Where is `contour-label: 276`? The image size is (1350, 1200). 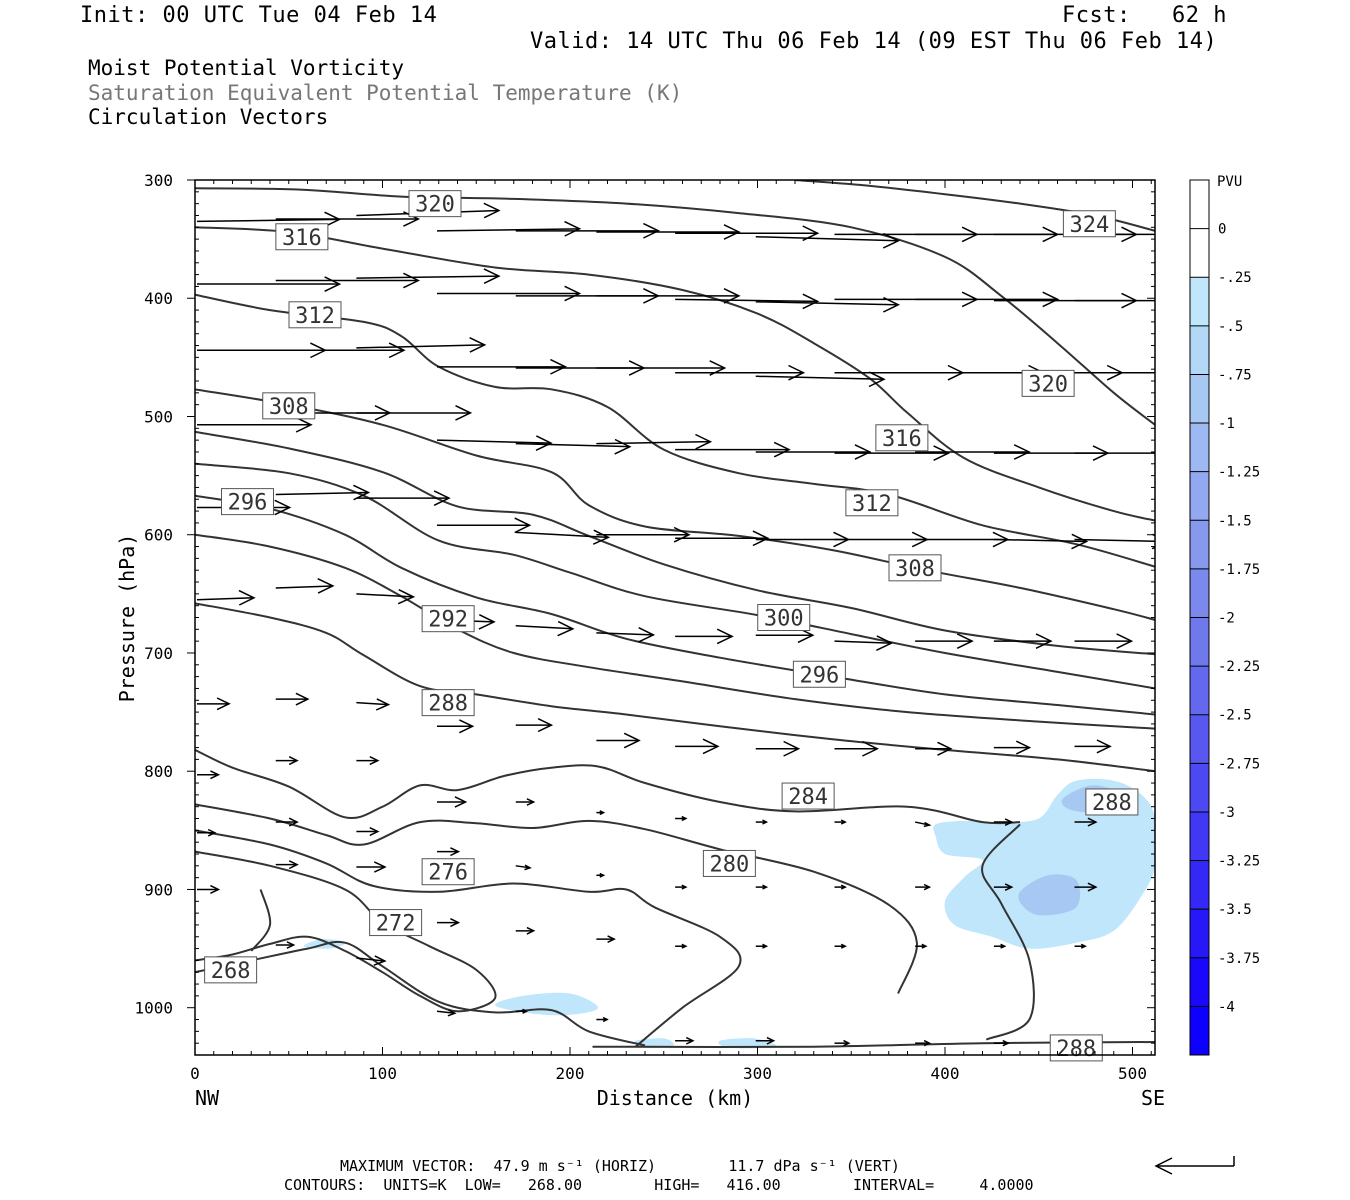
contour-label: 276 is located at coordinates (448, 872).